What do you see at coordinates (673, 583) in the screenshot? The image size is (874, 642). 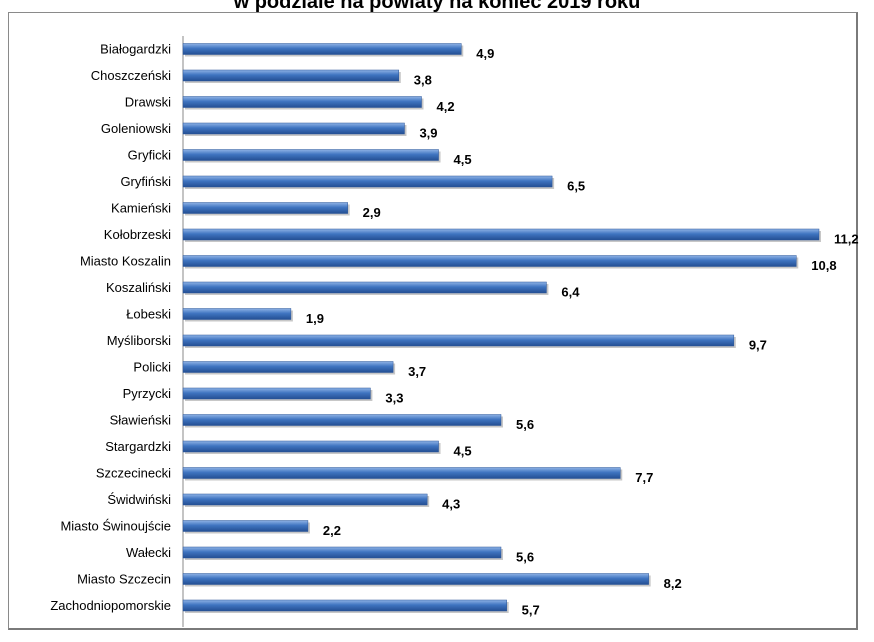 I see `value-label: 8,2` at bounding box center [673, 583].